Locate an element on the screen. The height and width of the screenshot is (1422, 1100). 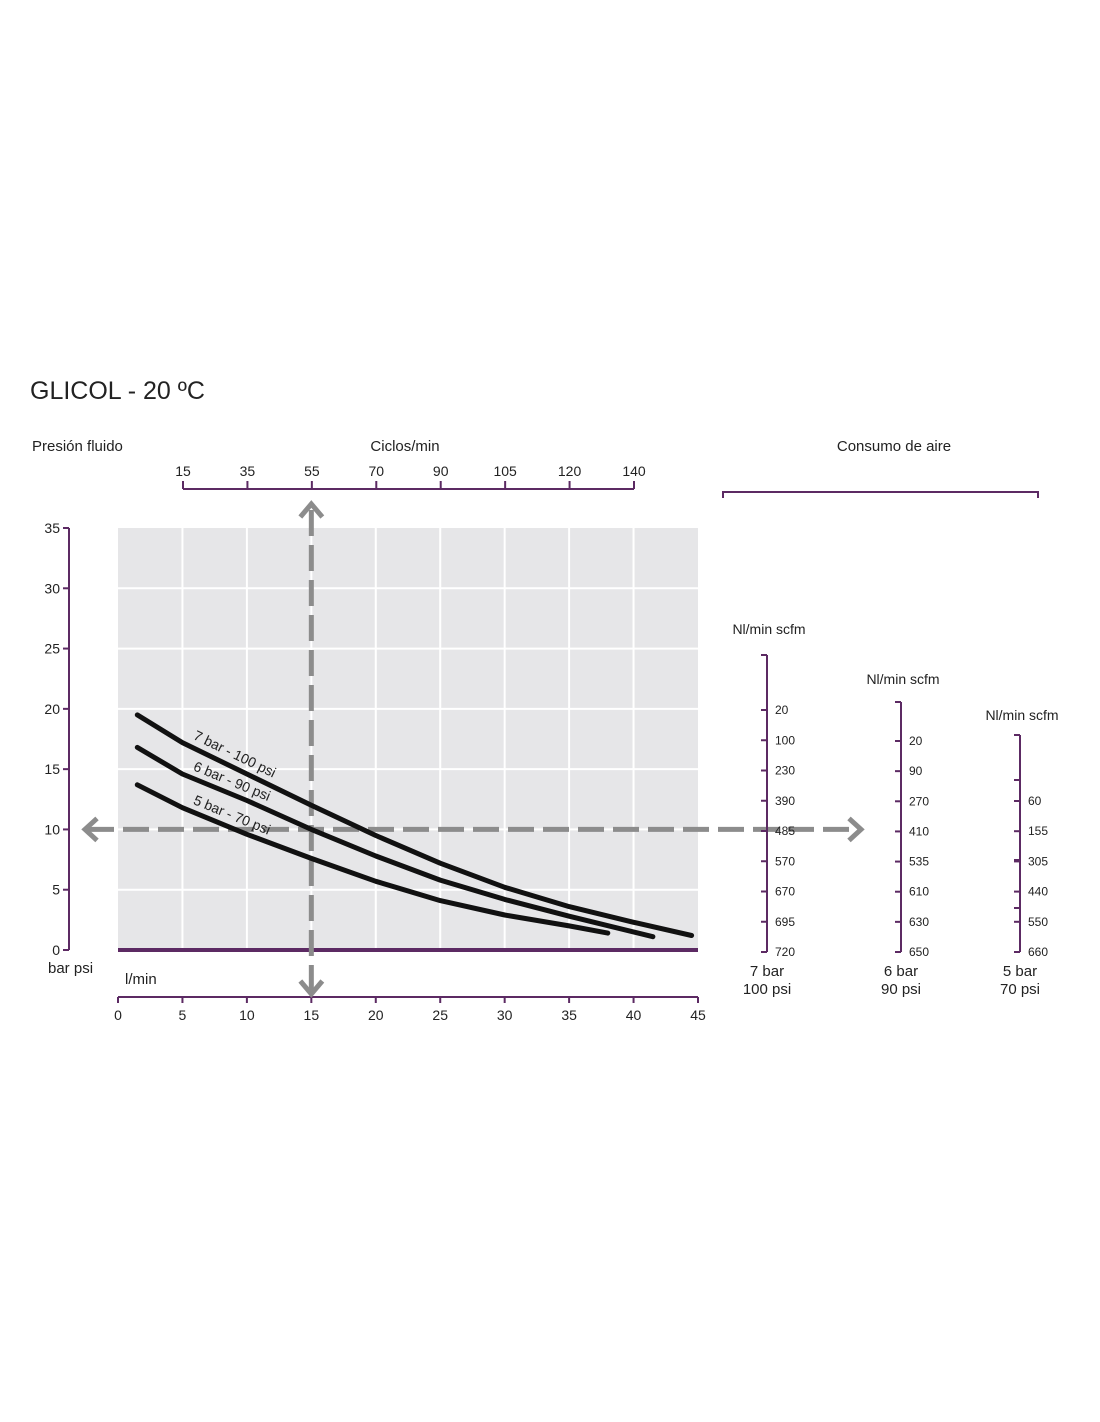
air-scale-pressure-psi: 90 psi is located at coordinates (901, 989).